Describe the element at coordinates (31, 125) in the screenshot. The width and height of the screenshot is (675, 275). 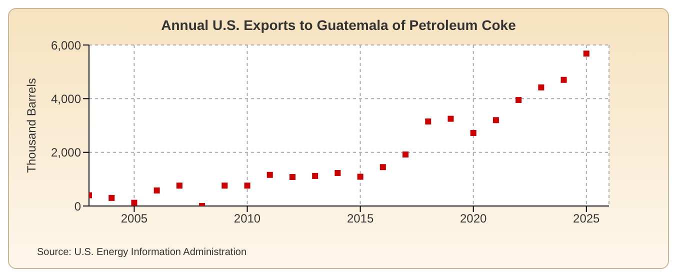
I see `y-axis-title: Thousand Barrels` at that location.